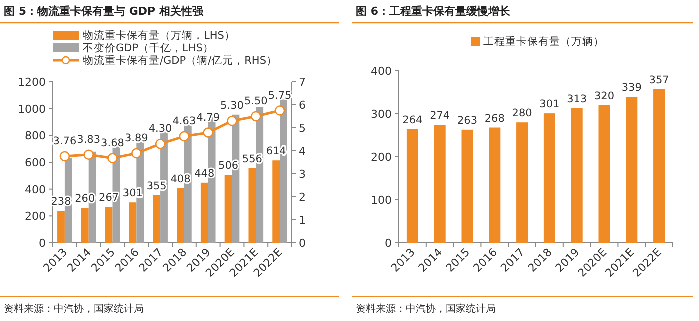 This screenshot has height=321, width=699. I want to click on data-label: 506, so click(228, 166).